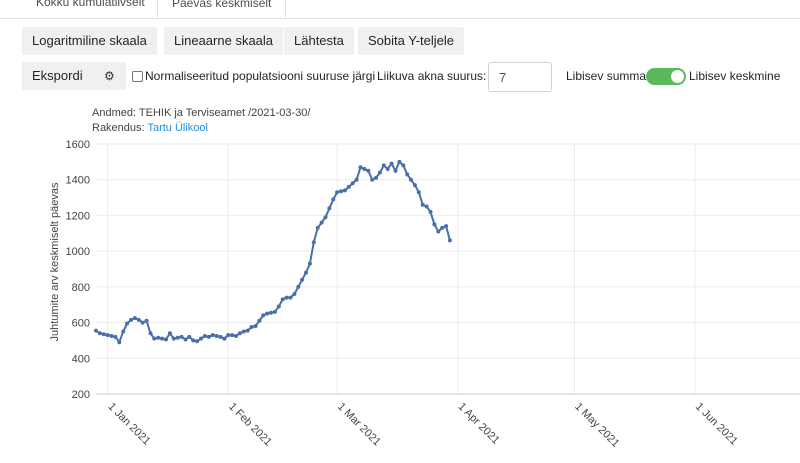  What do you see at coordinates (90, 4) in the screenshot?
I see `tab-cumulative: Kokku kumulatiivselt` at bounding box center [90, 4].